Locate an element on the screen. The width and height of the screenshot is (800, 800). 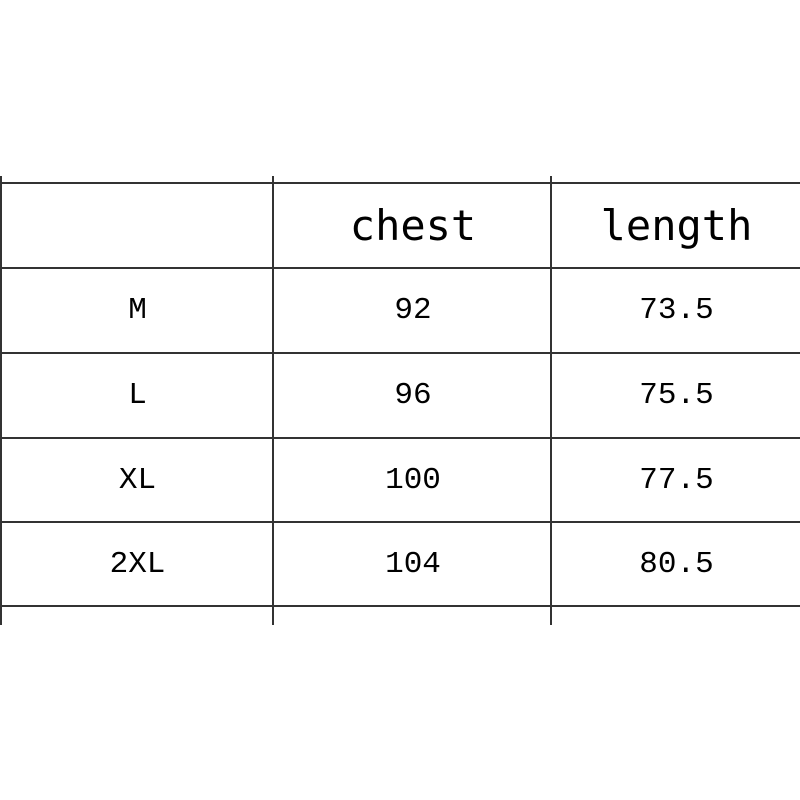
length-cell: 77.5 is located at coordinates (676, 480).